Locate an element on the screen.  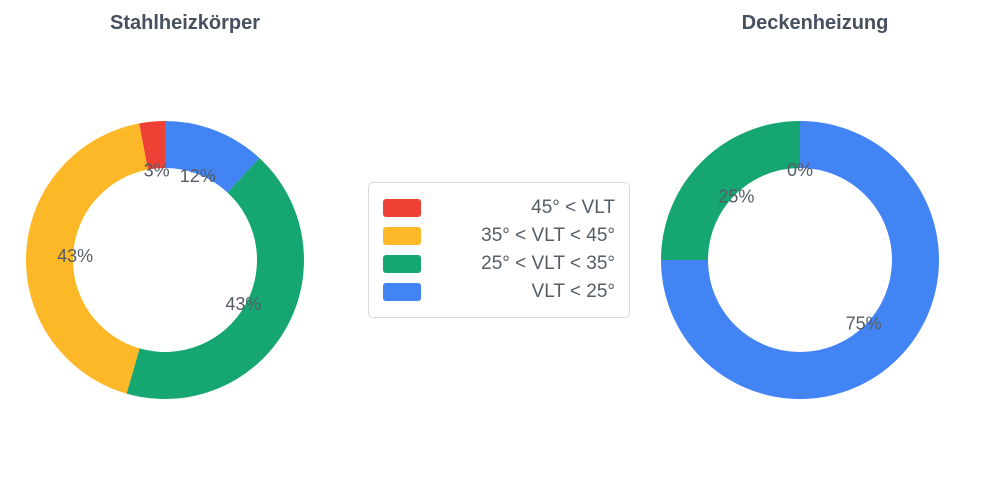
chart-title-right: Deckenheizung is located at coordinates (815, 23).